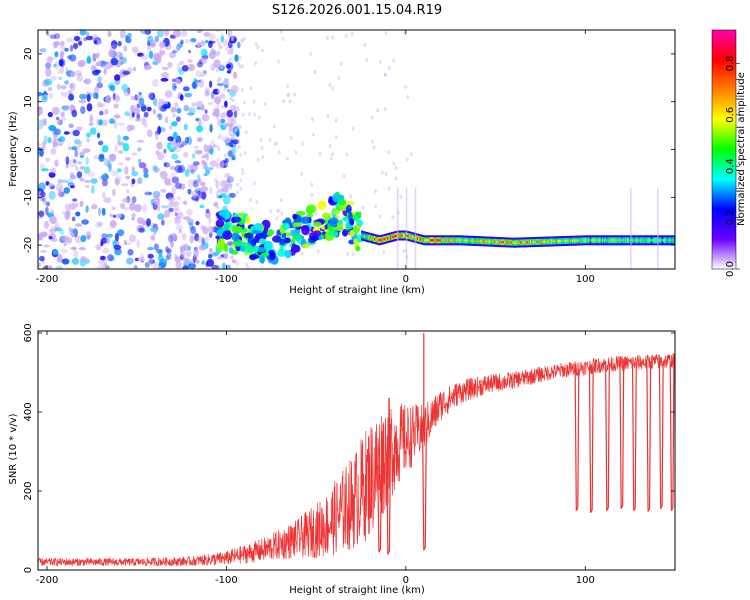 This screenshot has width=750, height=600. What do you see at coordinates (585, 279) in the screenshot?
I see `x-tick-label: 100` at bounding box center [585, 279].